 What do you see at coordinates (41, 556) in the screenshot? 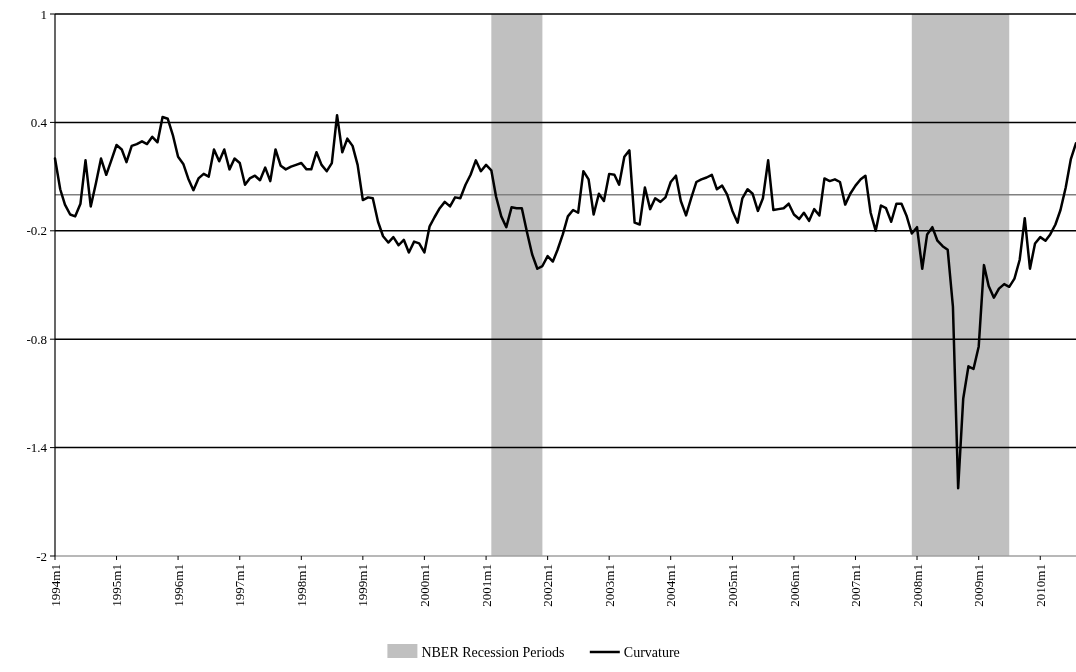
I see `y-tick-label: -2` at bounding box center [41, 556].